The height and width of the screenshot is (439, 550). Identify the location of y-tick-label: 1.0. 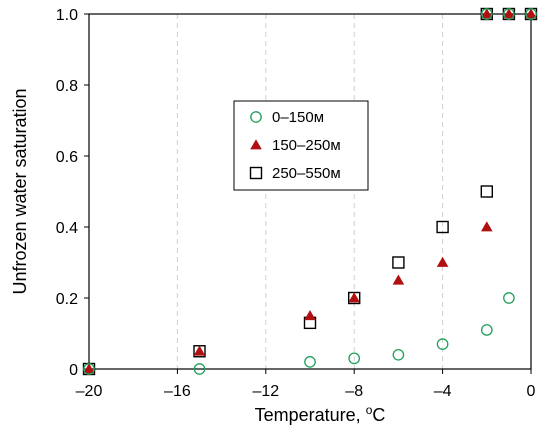
(67, 15).